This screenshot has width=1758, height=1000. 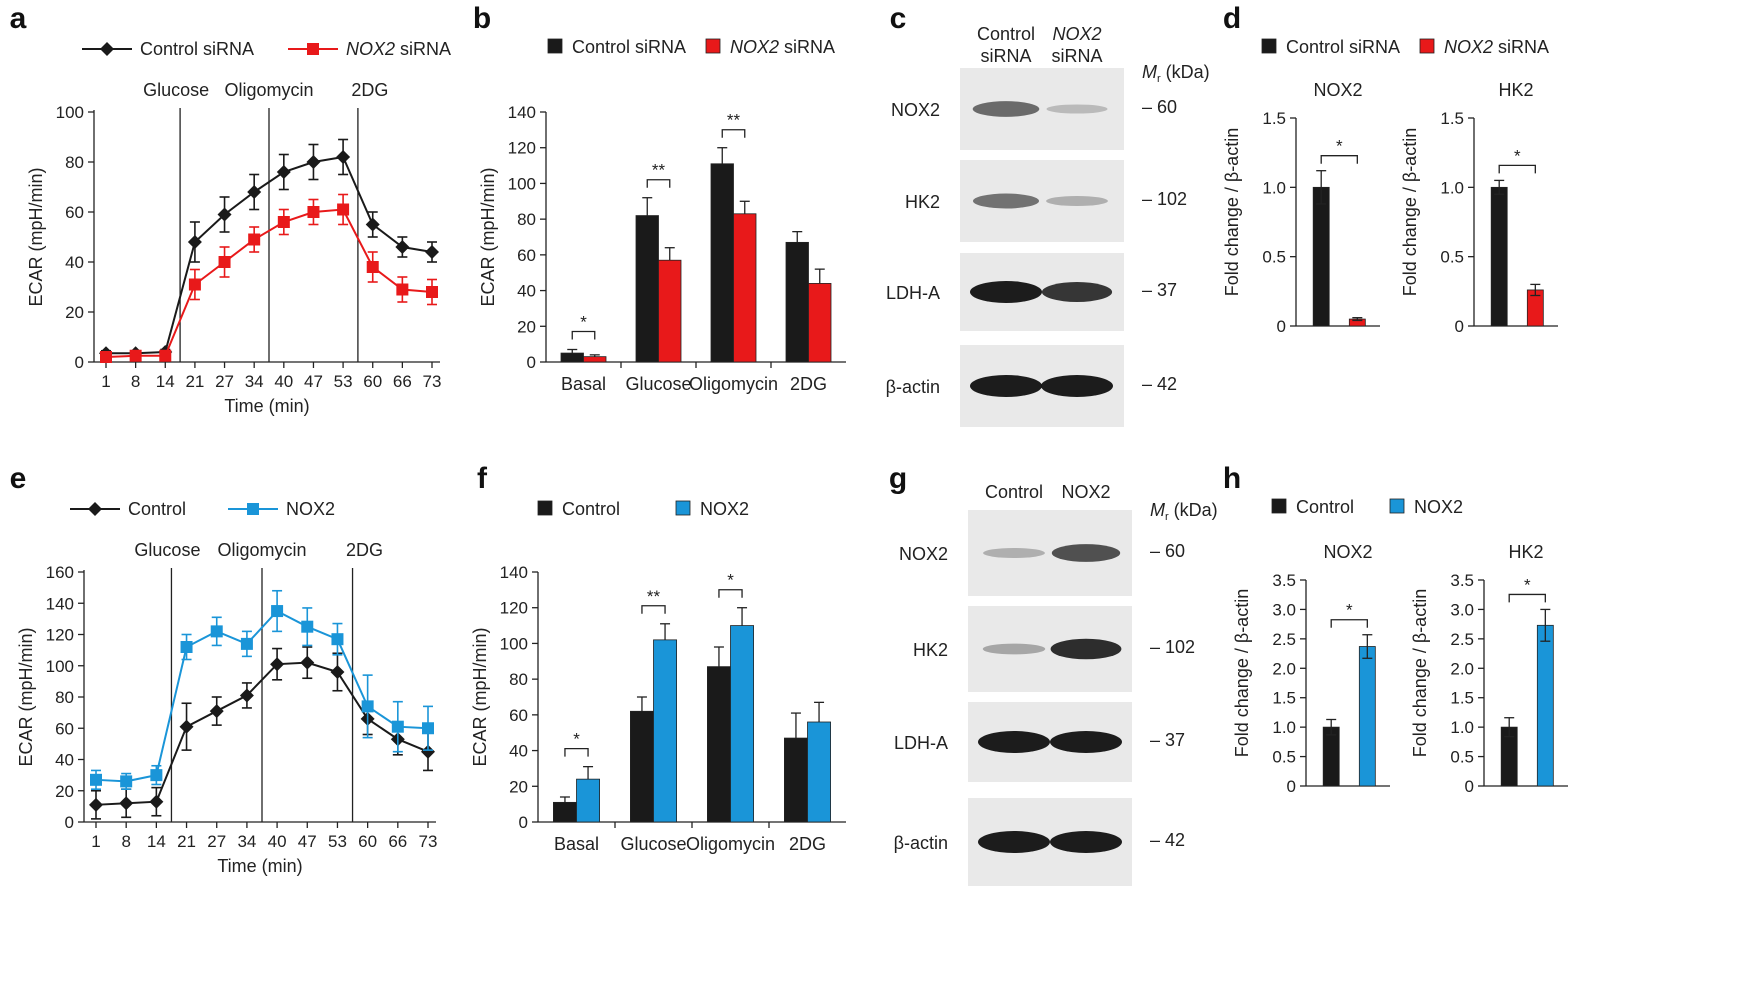 What do you see at coordinates (526, 326) in the screenshot?
I see `y-tick-label: 20` at bounding box center [526, 326].